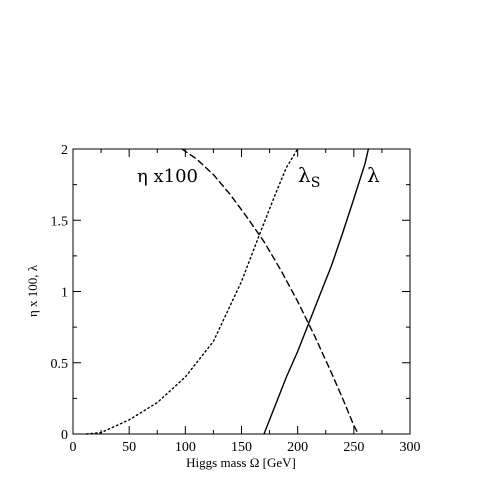 This screenshot has width=491, height=491. I want to click on series-label-lambda: λ, so click(373, 175).